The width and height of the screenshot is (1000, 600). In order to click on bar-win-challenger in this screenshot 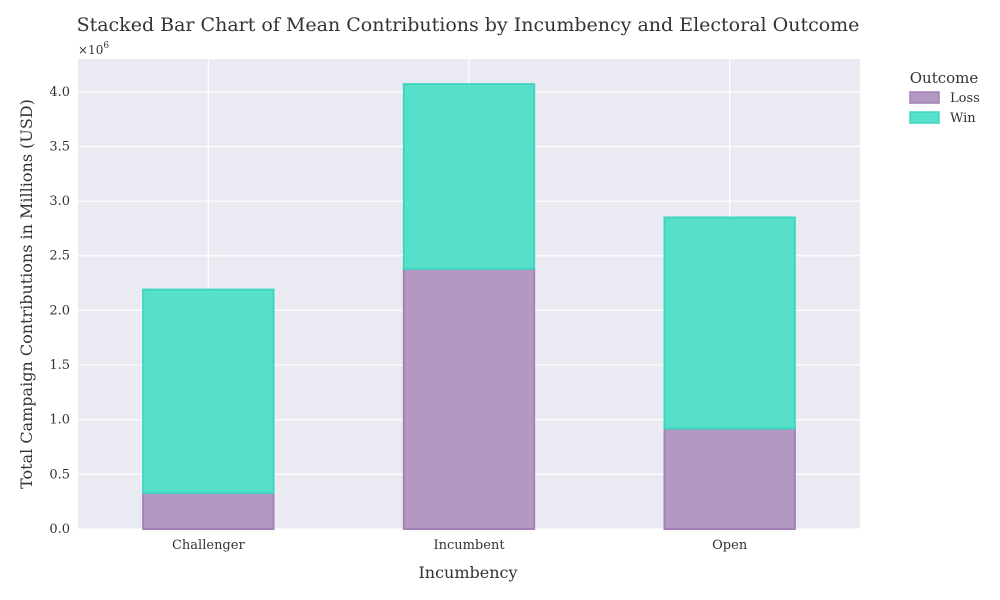, I will do `click(208, 391)`.